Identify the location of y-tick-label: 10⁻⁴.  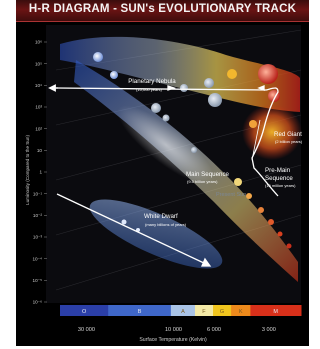
(37, 258).